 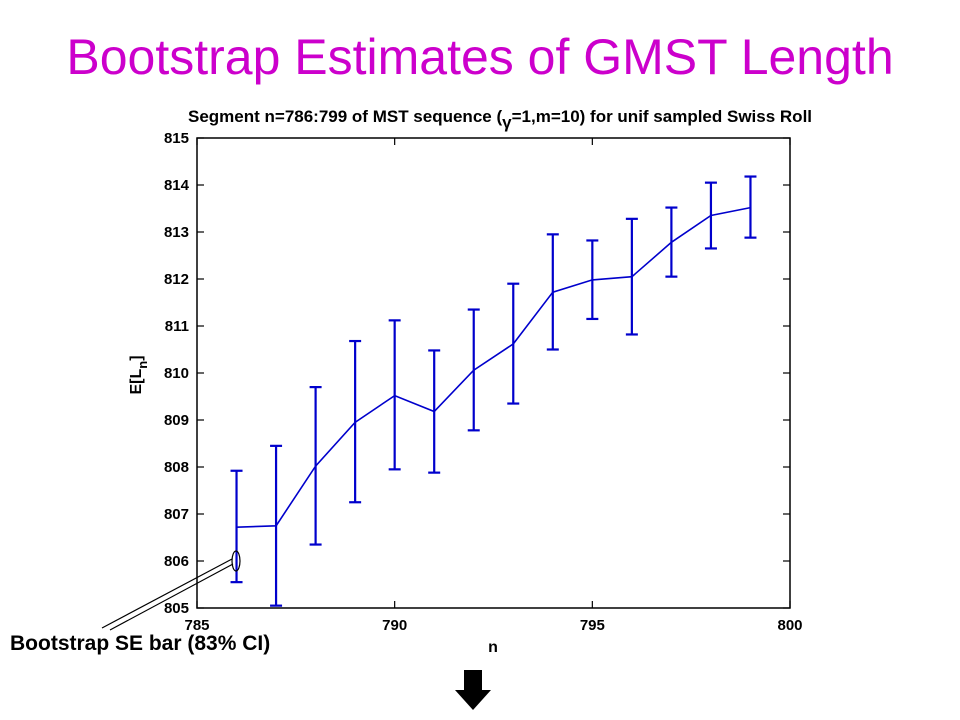 I want to click on x-tick-label: 790, so click(x=394, y=625).